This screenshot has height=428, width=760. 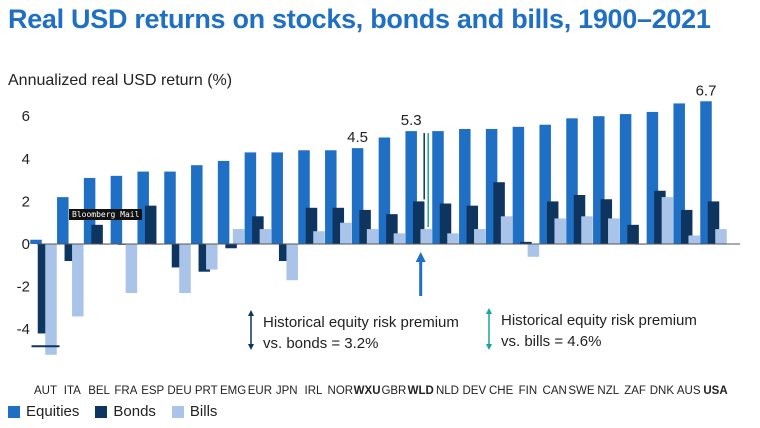 What do you see at coordinates (321, 343) in the screenshot?
I see `annotation-bonds-line2: vs. bonds = 3.2%` at bounding box center [321, 343].